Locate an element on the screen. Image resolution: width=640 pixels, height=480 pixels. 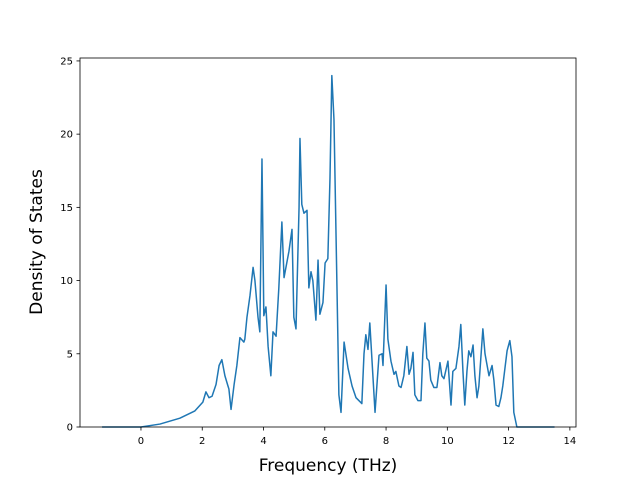
x-tick-label: 14 is located at coordinates (570, 441).